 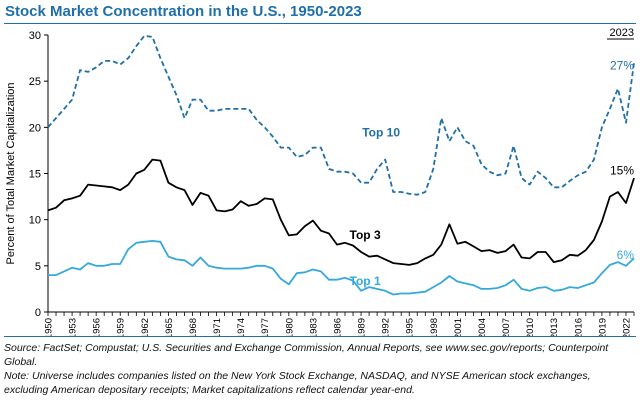 What do you see at coordinates (365, 235) in the screenshot?
I see `series-label-top-3: Top 3` at bounding box center [365, 235].